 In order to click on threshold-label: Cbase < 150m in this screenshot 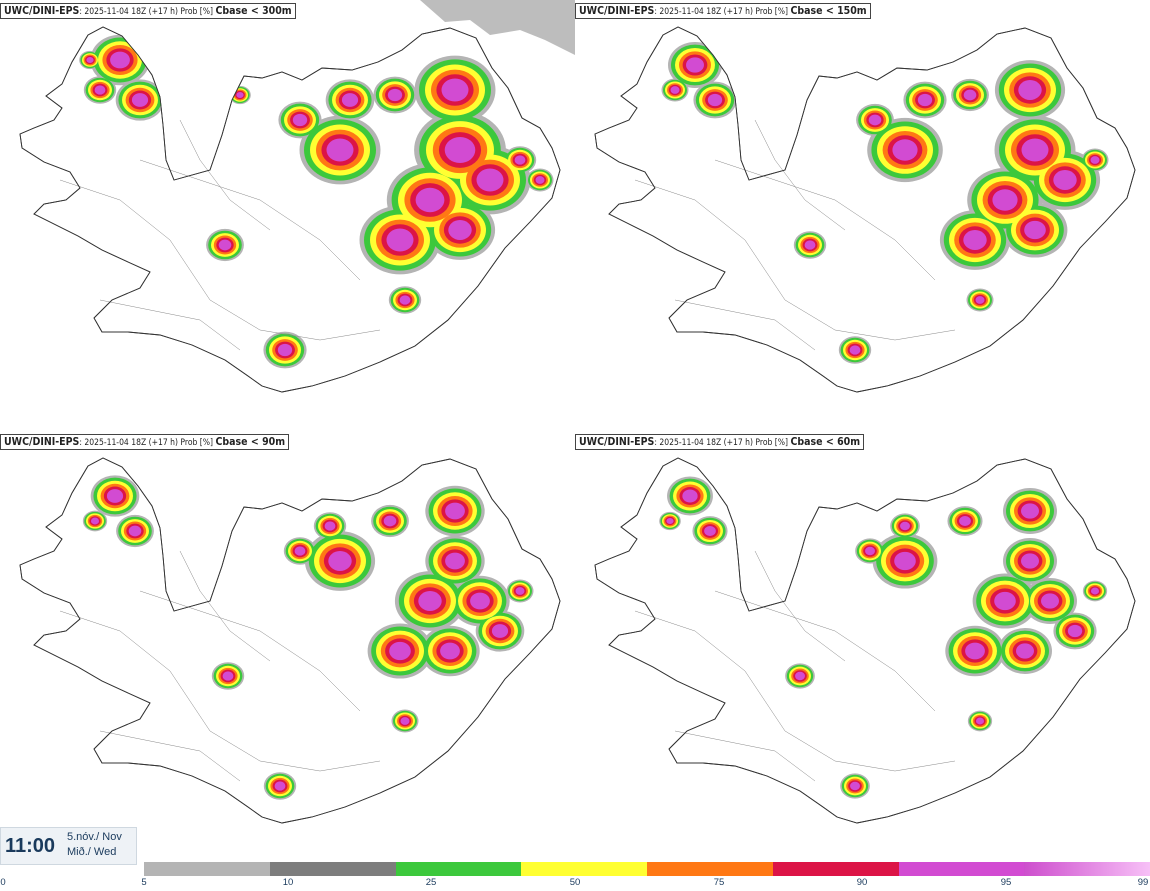, I will do `click(828, 11)`.